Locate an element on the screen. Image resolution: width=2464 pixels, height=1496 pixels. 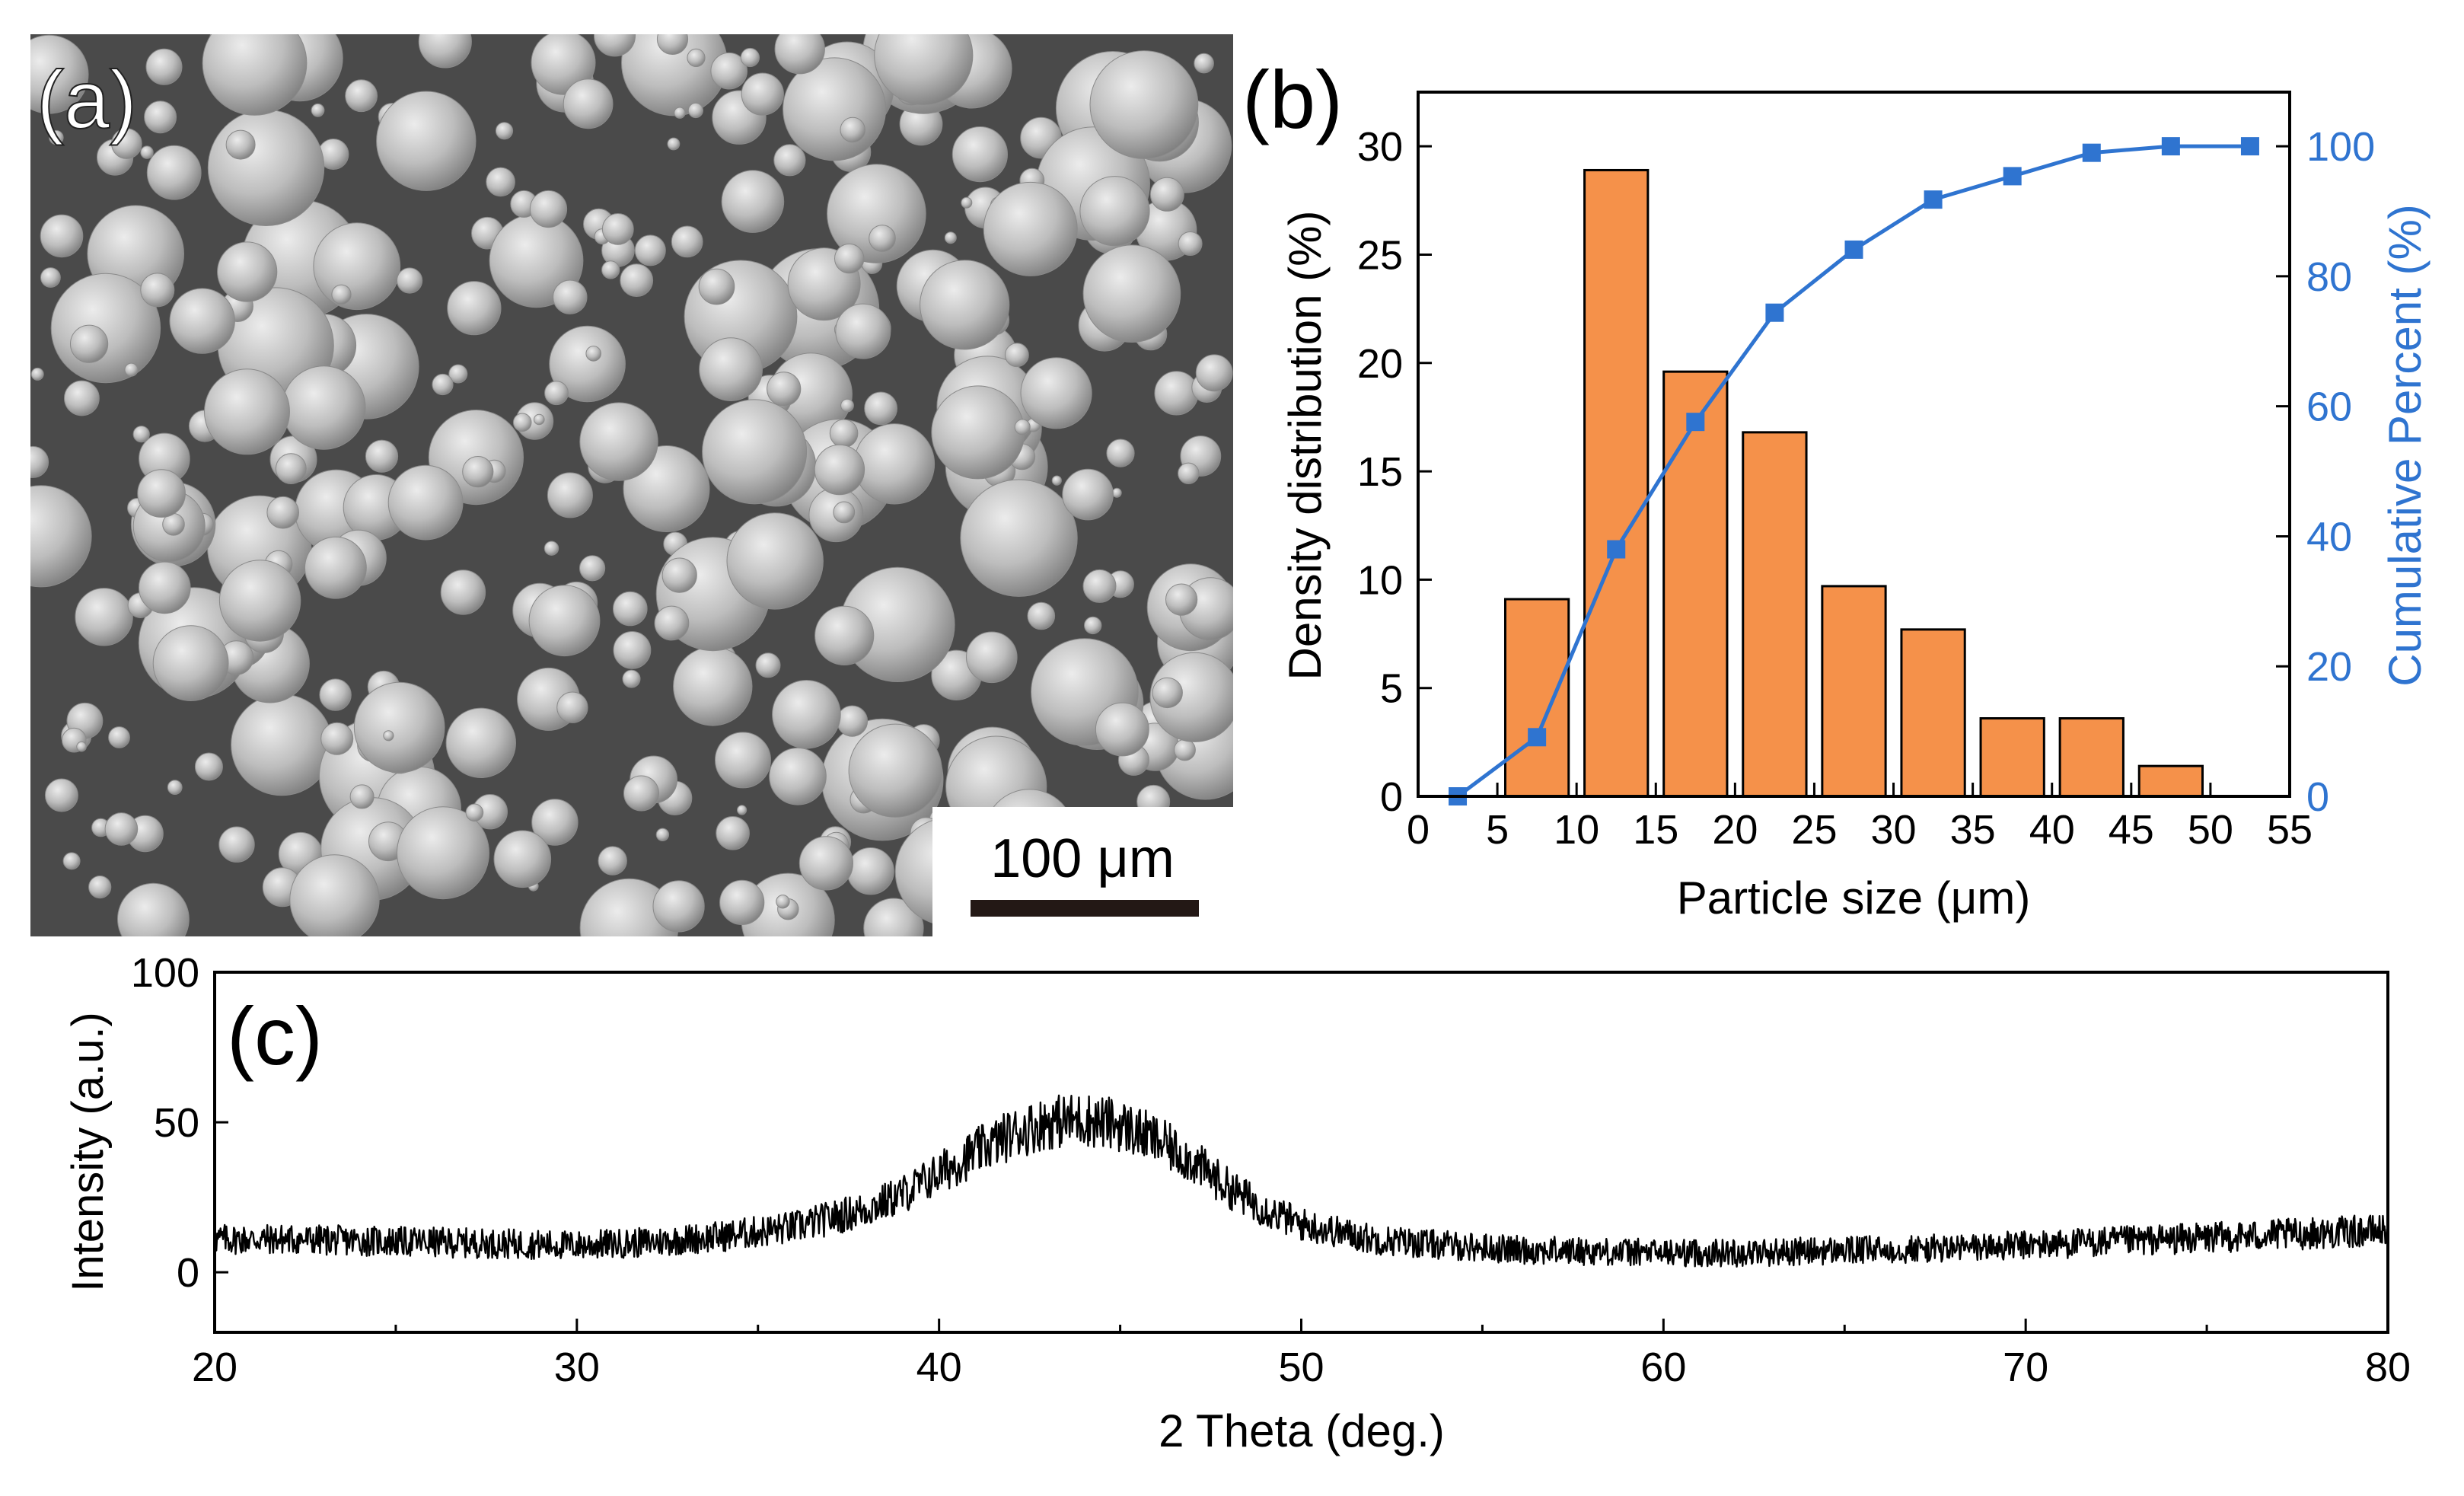
left-y-axis-title: Density distribution (%) is located at coordinates (1306, 446).